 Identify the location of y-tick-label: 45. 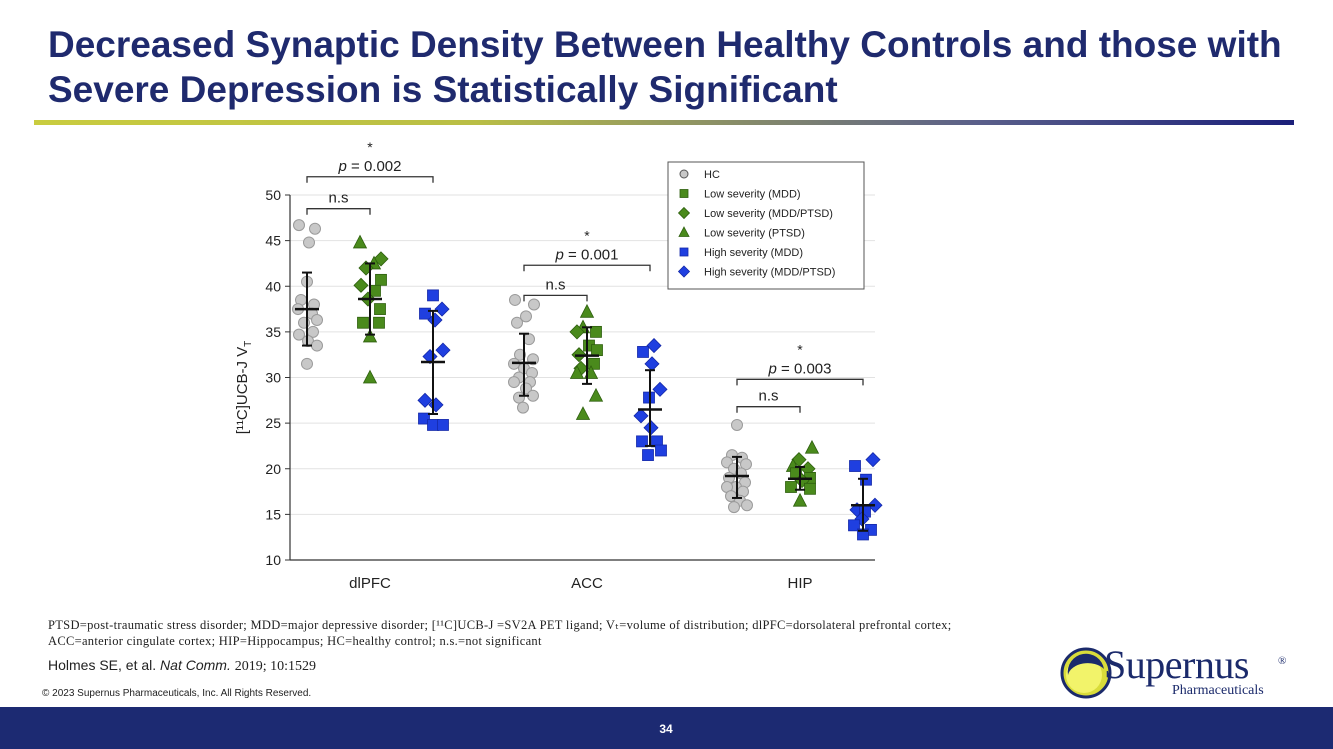
(273, 241).